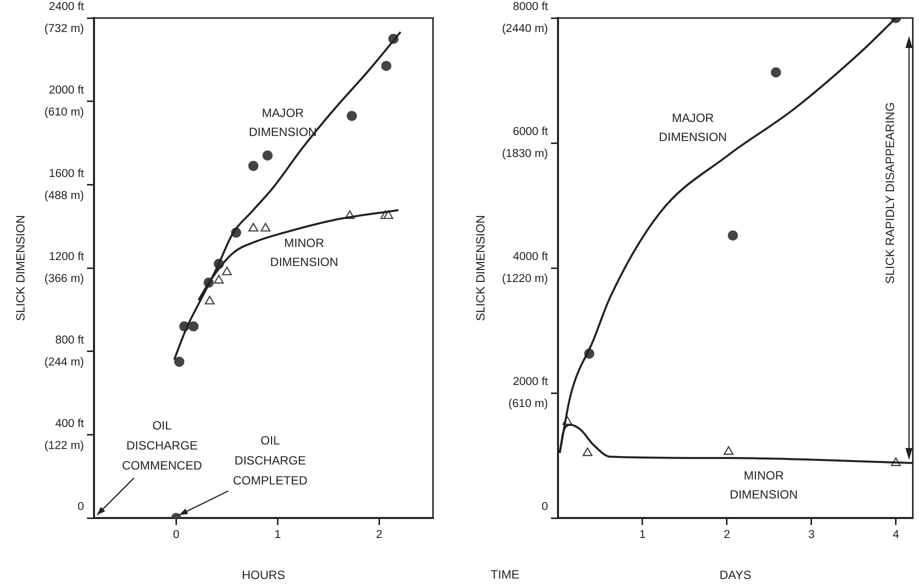 The height and width of the screenshot is (587, 919). Describe the element at coordinates (736, 575) in the screenshot. I see `x-axis-title: DAYS` at that location.